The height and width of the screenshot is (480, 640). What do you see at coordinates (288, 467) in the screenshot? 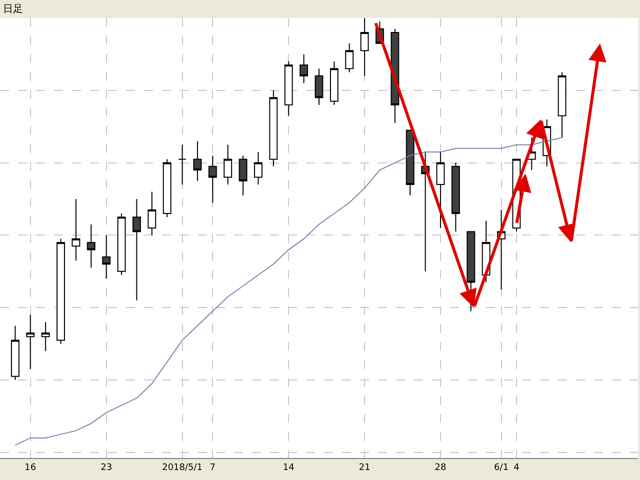
I see `x-tick-label: 14` at bounding box center [288, 467].